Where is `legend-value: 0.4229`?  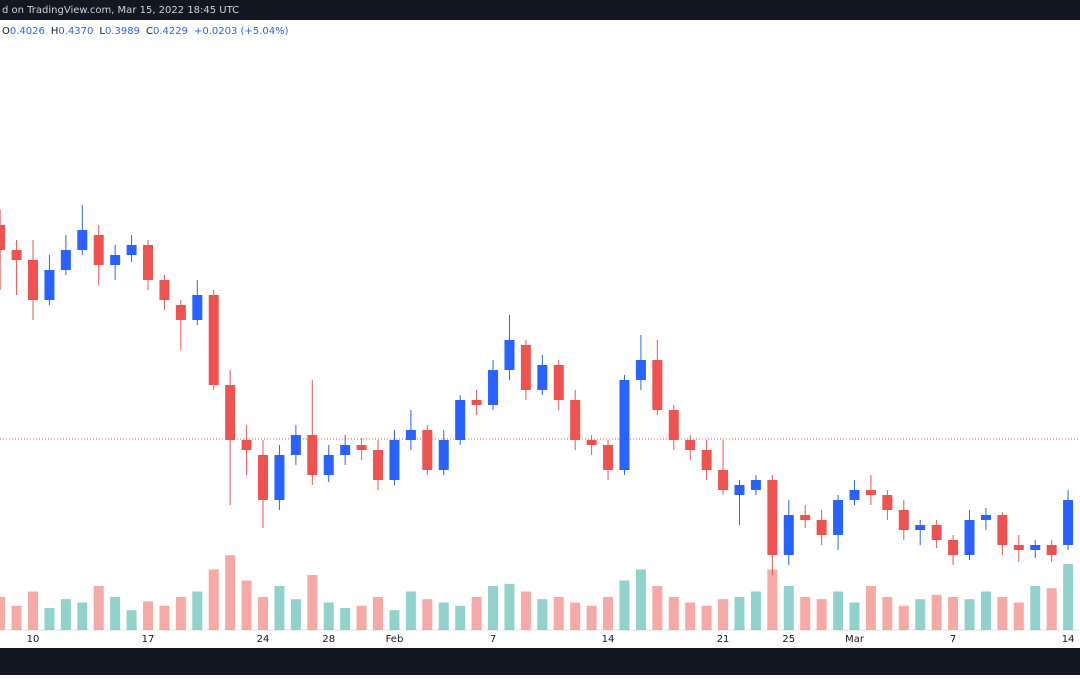
legend-value: 0.4229 is located at coordinates (170, 31).